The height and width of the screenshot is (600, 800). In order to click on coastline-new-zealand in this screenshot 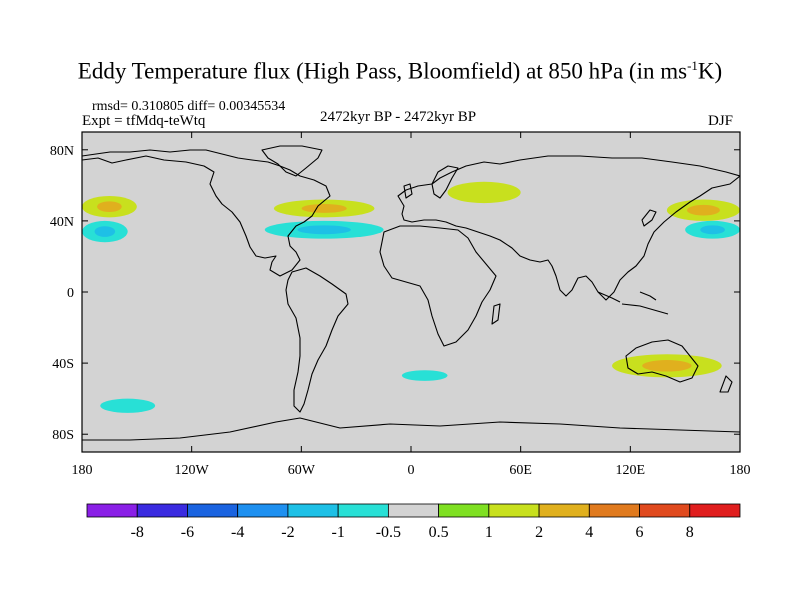, I will do `click(726, 384)`.